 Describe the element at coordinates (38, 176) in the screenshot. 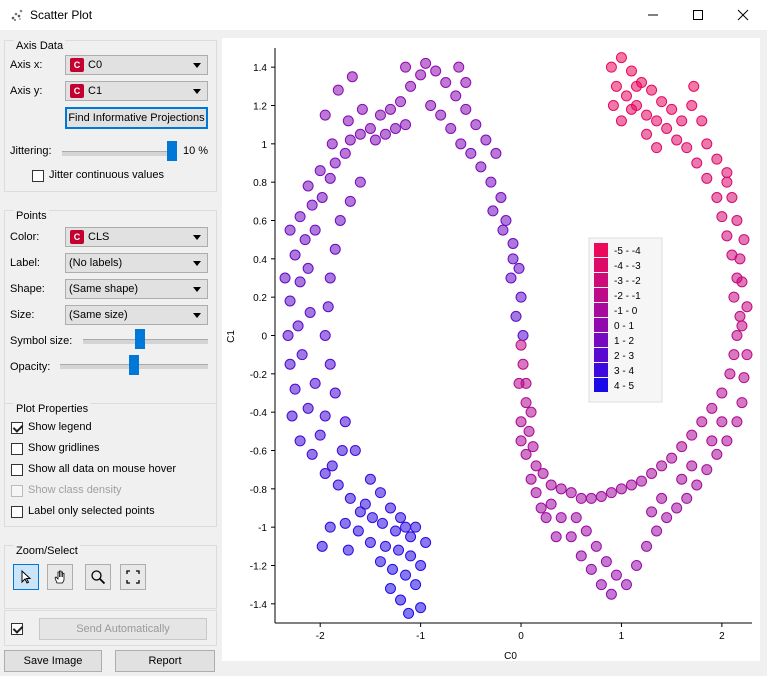

I see `jitter-continuous-checkbox` at that location.